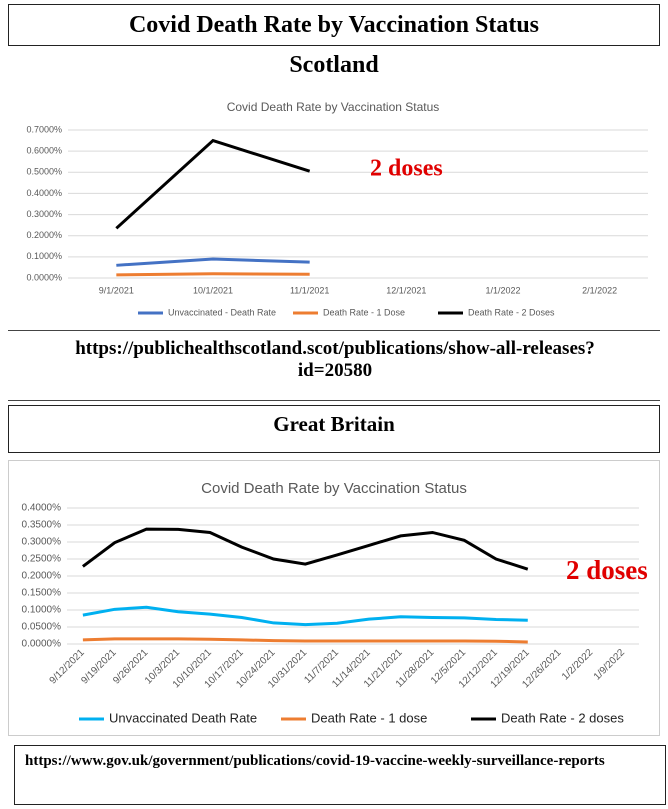 The height and width of the screenshot is (809, 668). Describe the element at coordinates (334, 65) in the screenshot. I see `section-heading: Scotland` at that location.